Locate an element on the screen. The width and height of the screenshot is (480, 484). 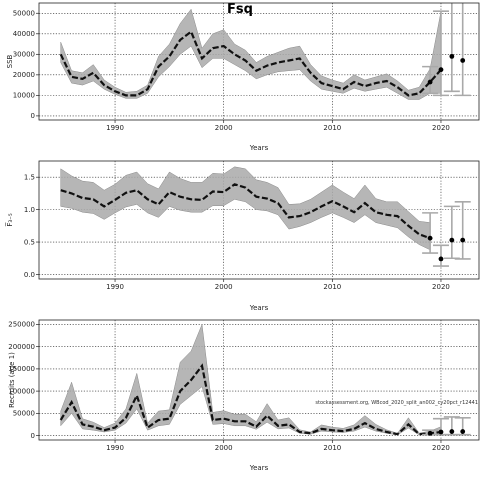
y-tick-label: 250000 is located at coordinates (21, 325).